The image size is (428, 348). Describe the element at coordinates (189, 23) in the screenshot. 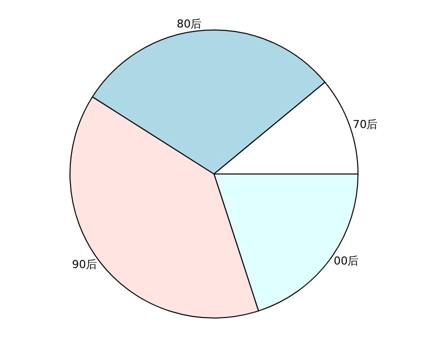

I see `slice-label: 80后` at that location.